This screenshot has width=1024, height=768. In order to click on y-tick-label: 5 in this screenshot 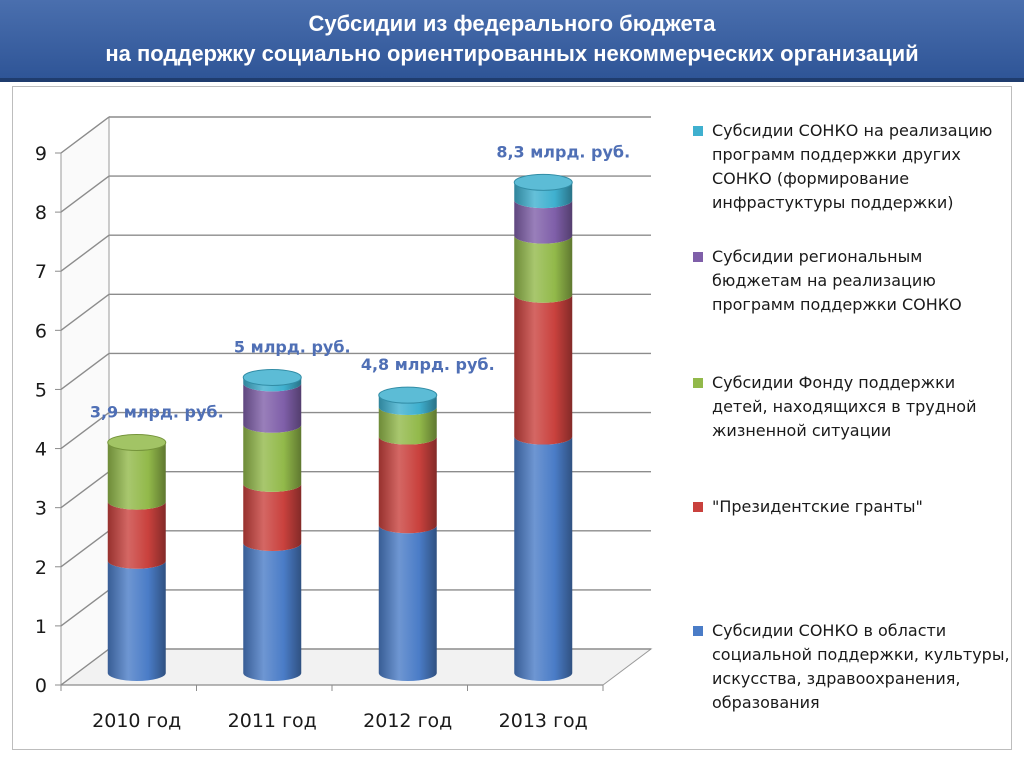, I will do `click(41, 390)`.